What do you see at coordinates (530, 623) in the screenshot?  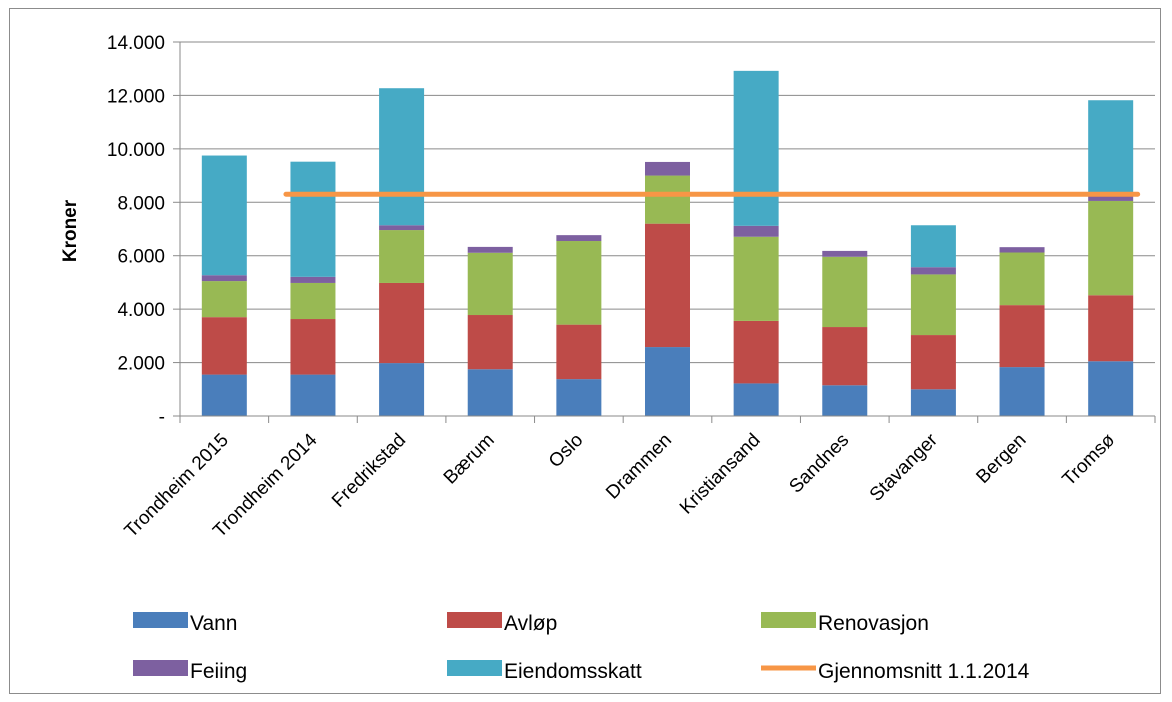 I see `legend-label-avlop: Avløp` at bounding box center [530, 623].